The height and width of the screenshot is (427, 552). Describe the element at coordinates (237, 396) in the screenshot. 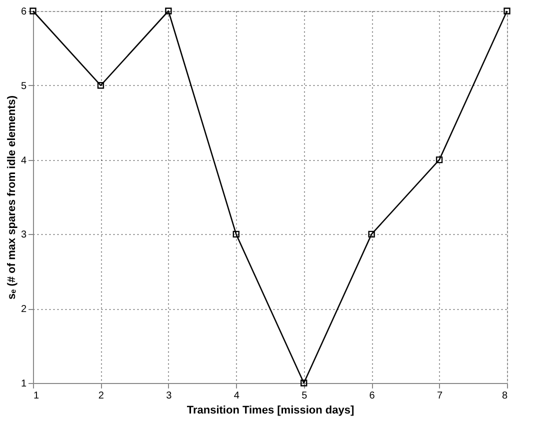

I see `x-tick-label: 4` at that location.